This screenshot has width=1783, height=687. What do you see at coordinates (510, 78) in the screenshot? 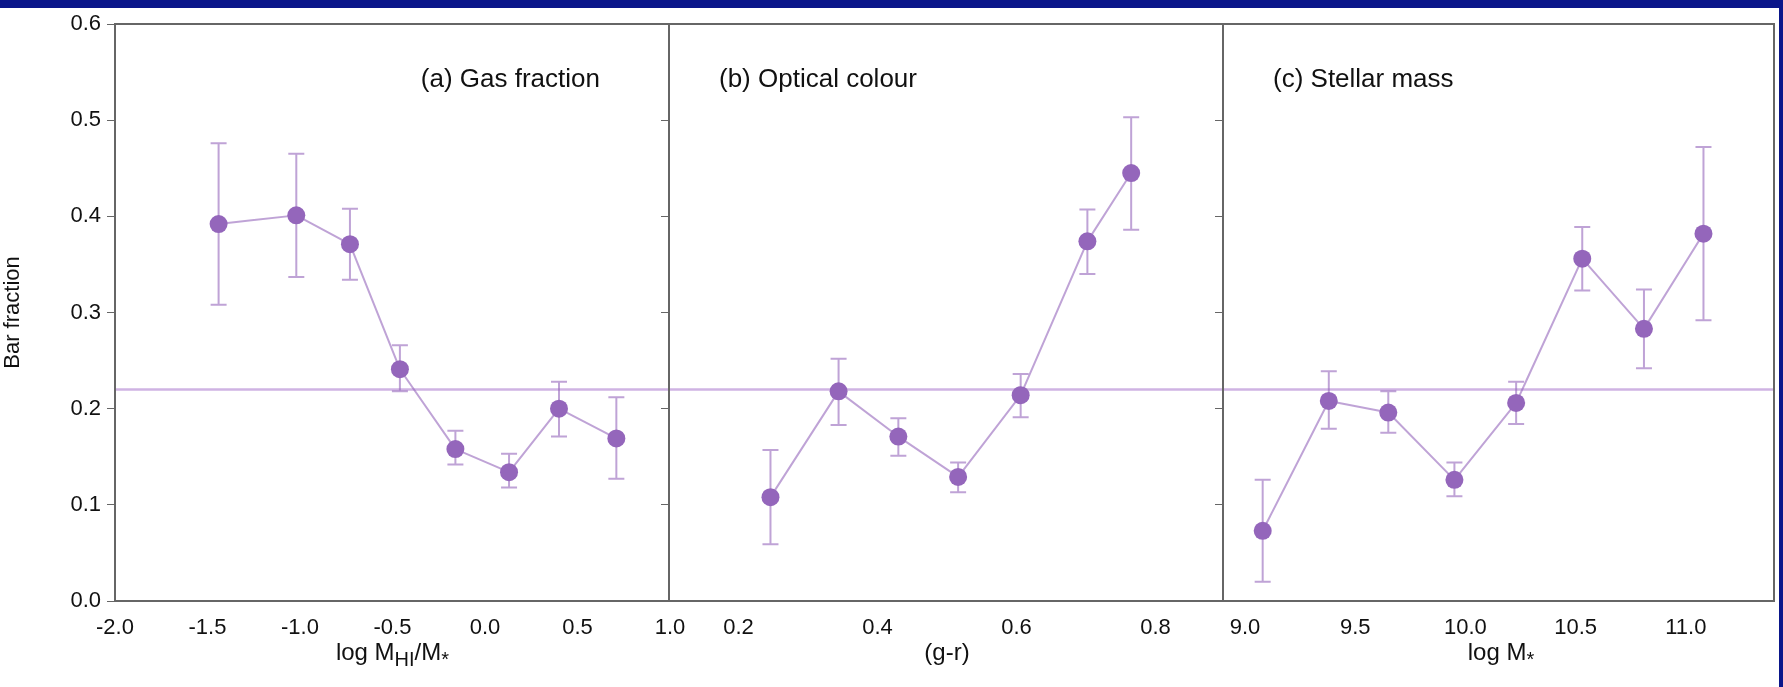
I see `text: (a) Gas fraction` at bounding box center [510, 78].